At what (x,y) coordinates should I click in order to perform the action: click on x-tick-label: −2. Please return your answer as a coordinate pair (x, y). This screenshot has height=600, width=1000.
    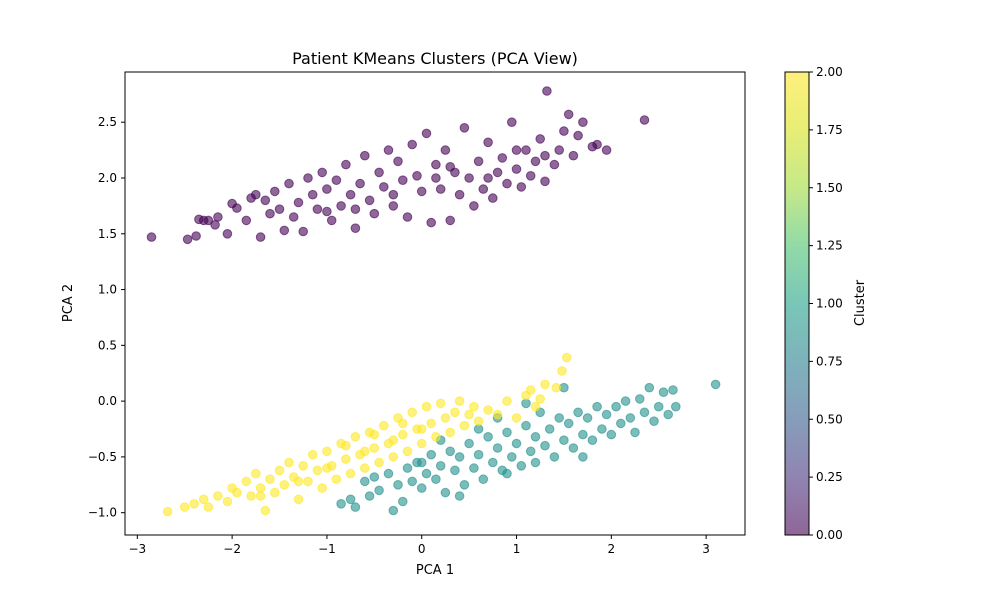
    Looking at the image, I should click on (232, 549).